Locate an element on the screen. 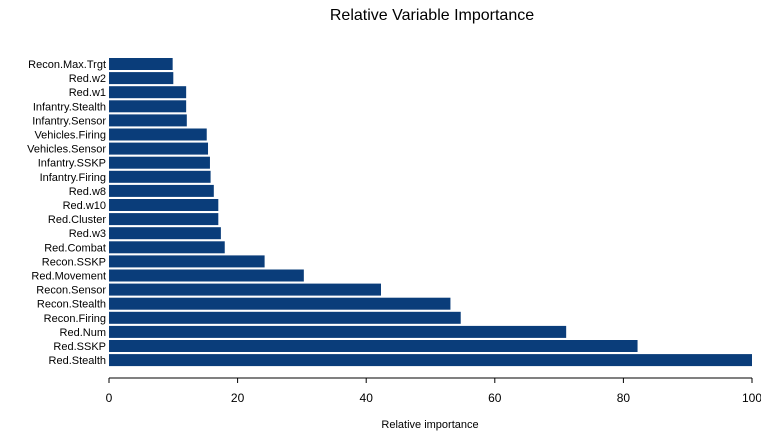 This screenshot has height=436, width=761. category-label: Infantry.Firing is located at coordinates (73, 178).